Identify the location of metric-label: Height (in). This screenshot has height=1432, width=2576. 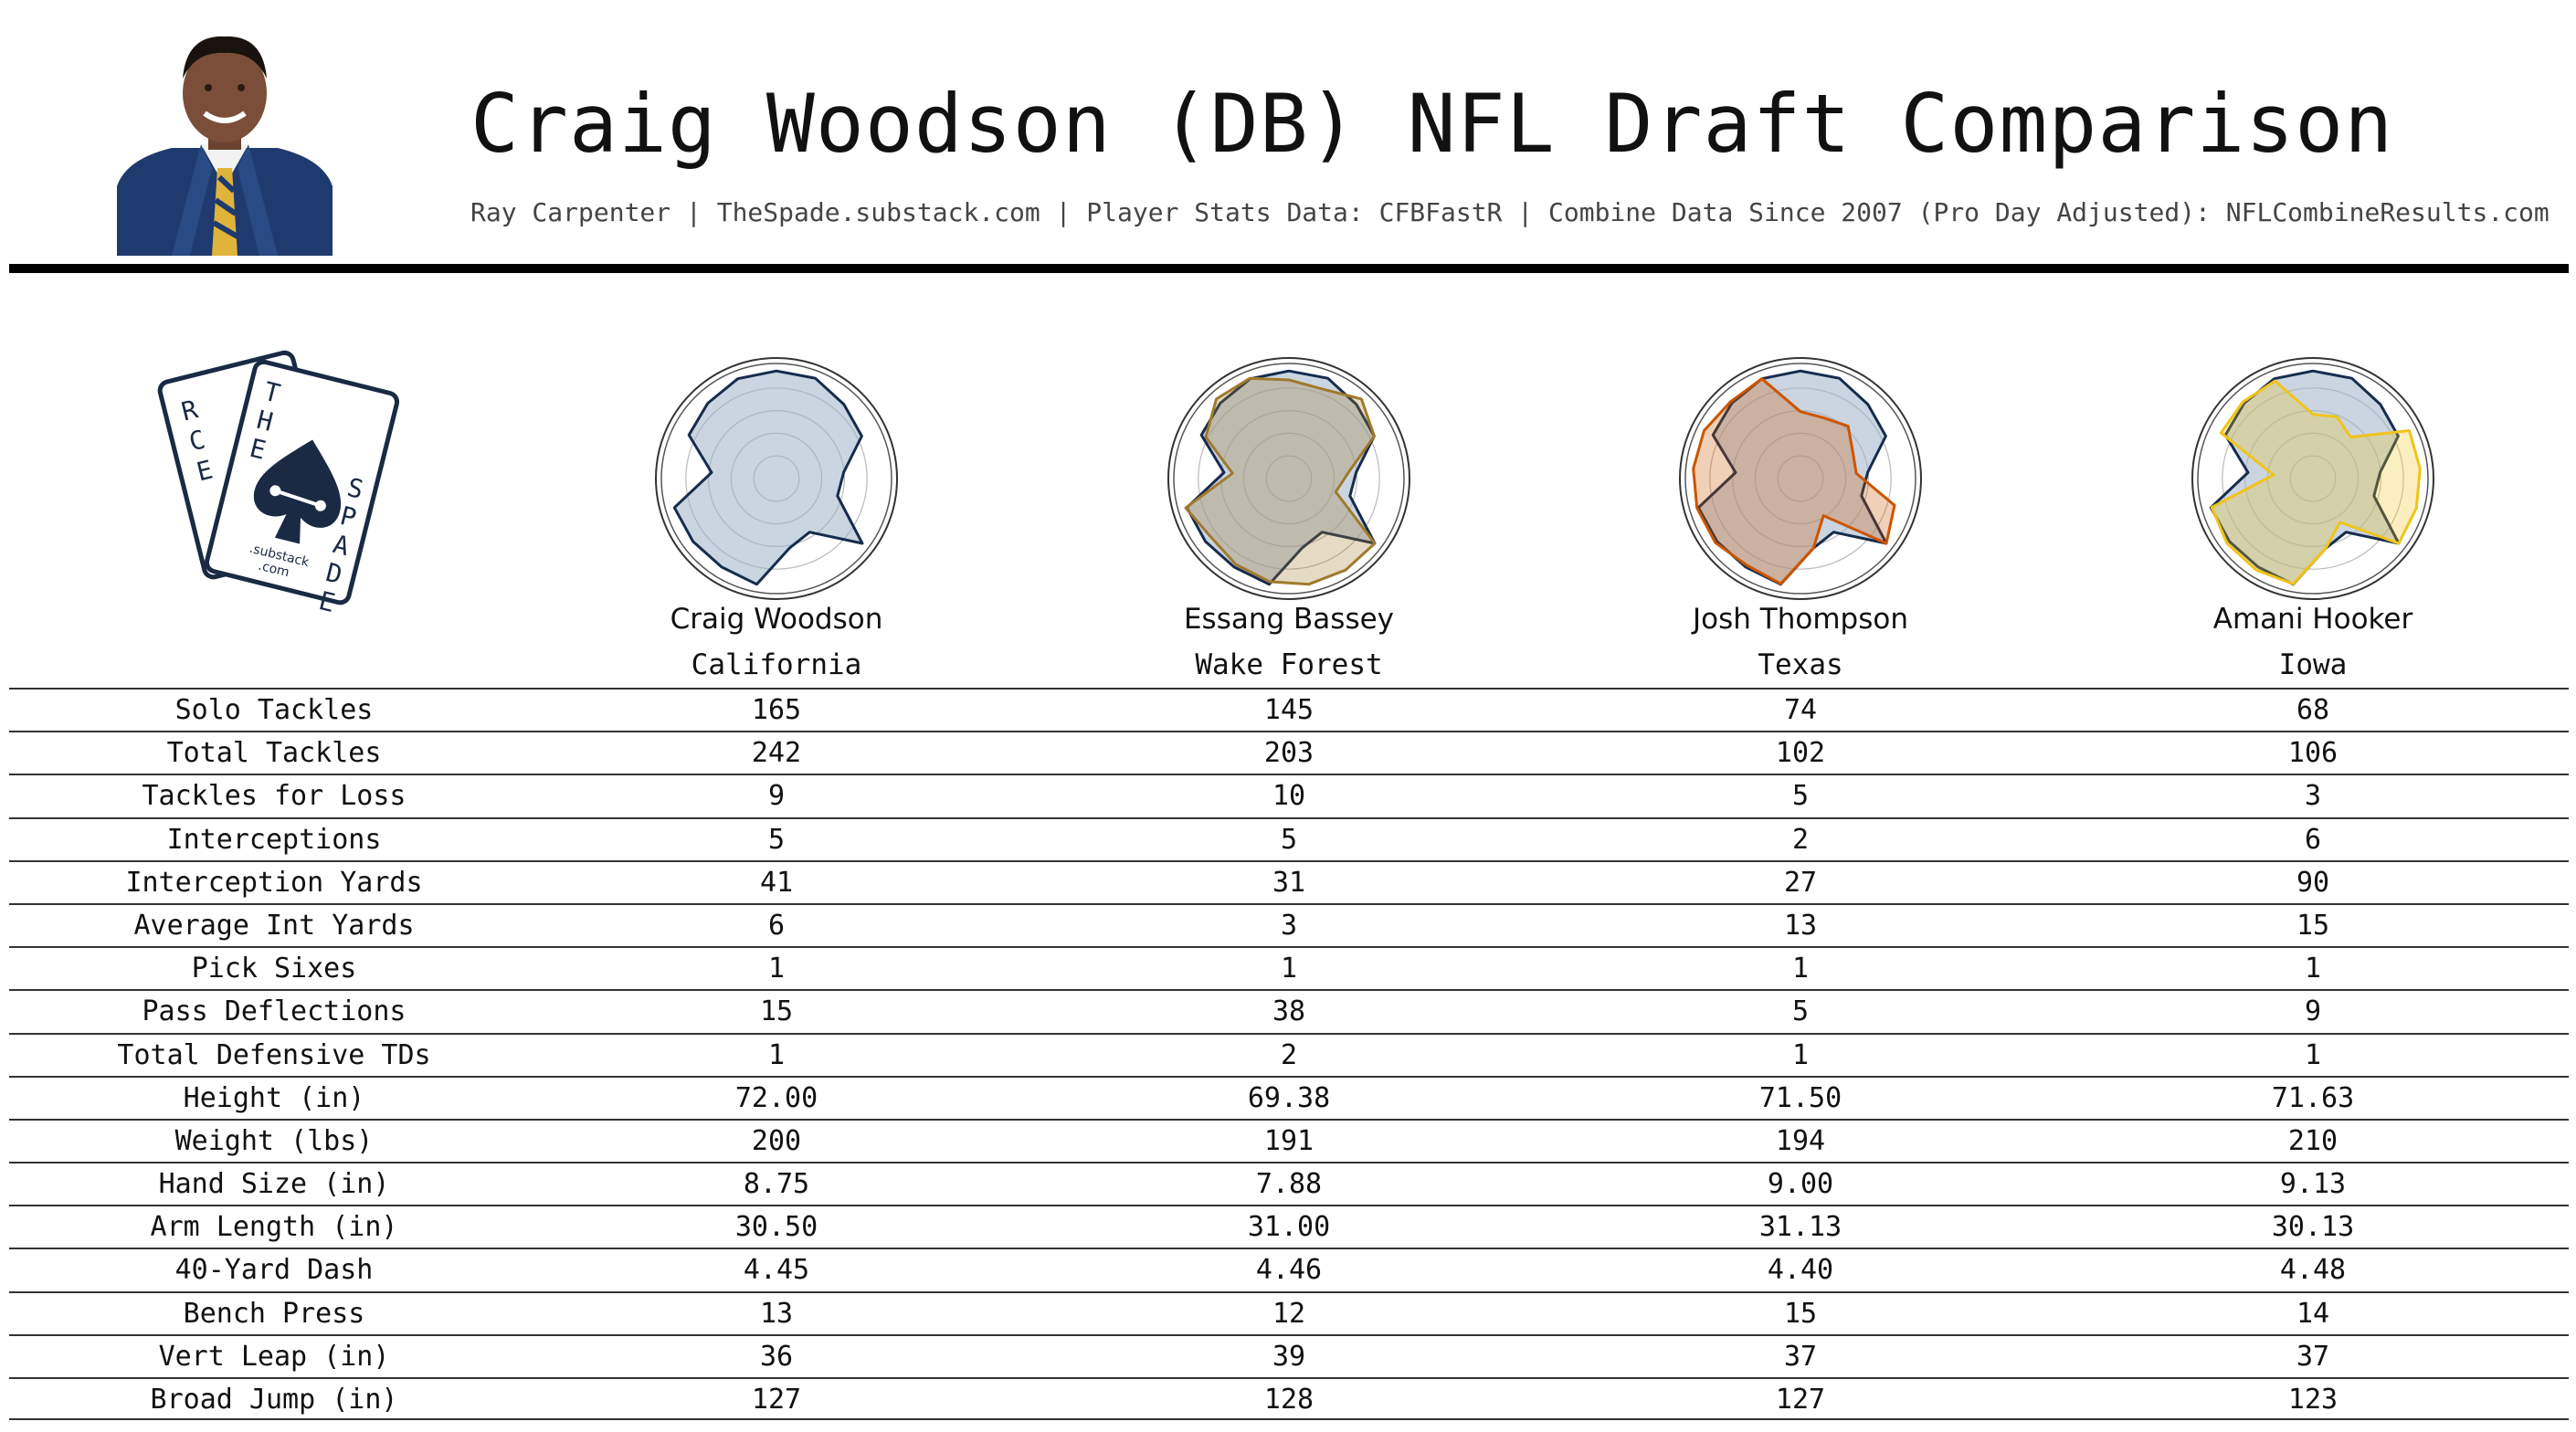
(274, 1097).